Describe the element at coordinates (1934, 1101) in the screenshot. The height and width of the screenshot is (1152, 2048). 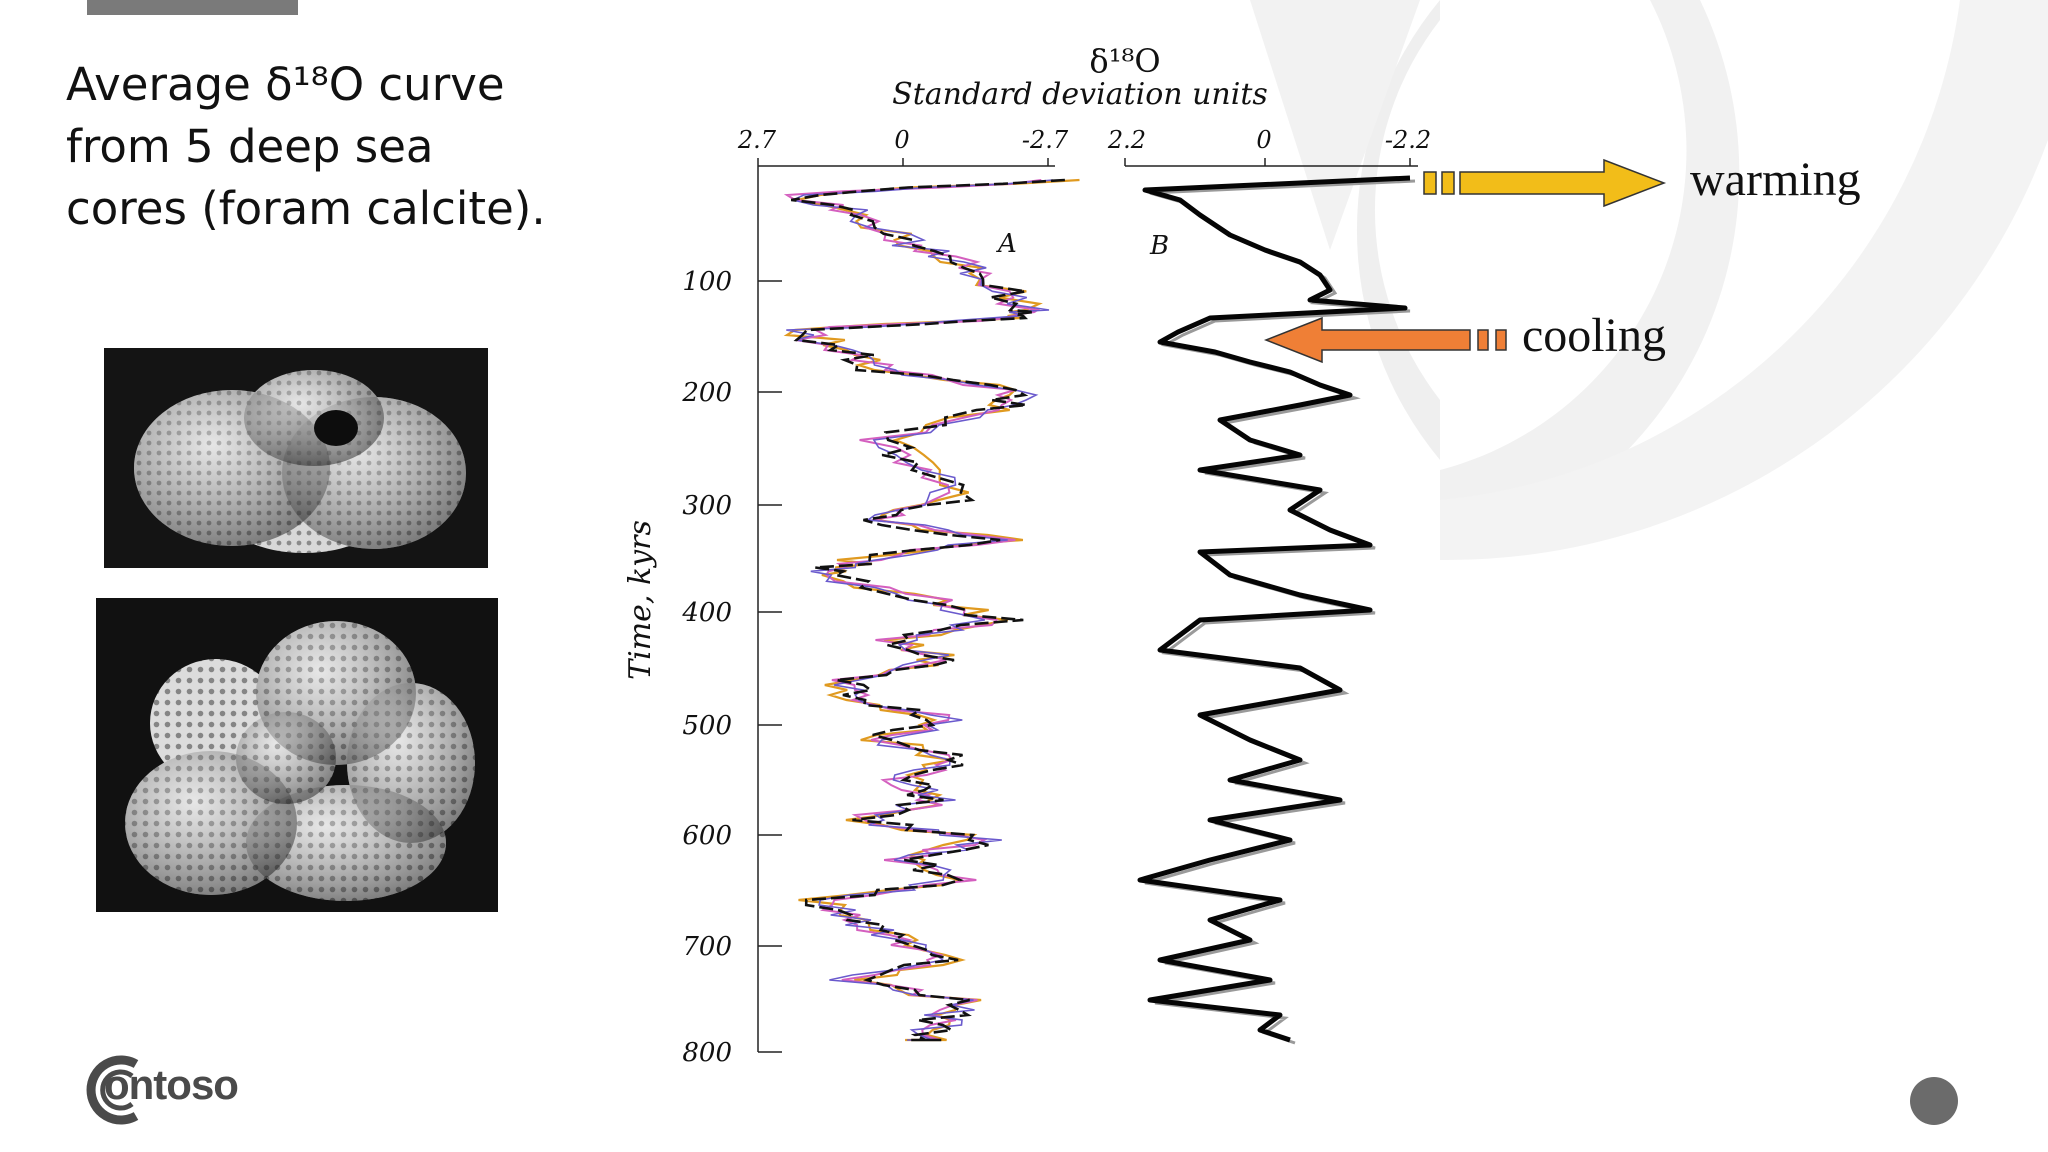
I see `page-indicator-dot` at that location.